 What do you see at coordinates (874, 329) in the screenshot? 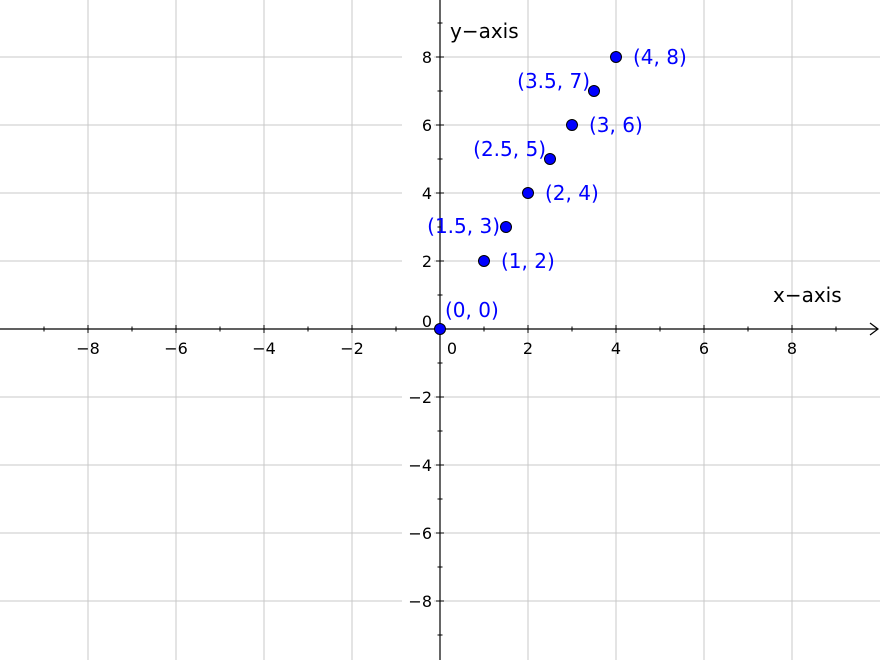
I see `x-axis-arrow` at bounding box center [874, 329].